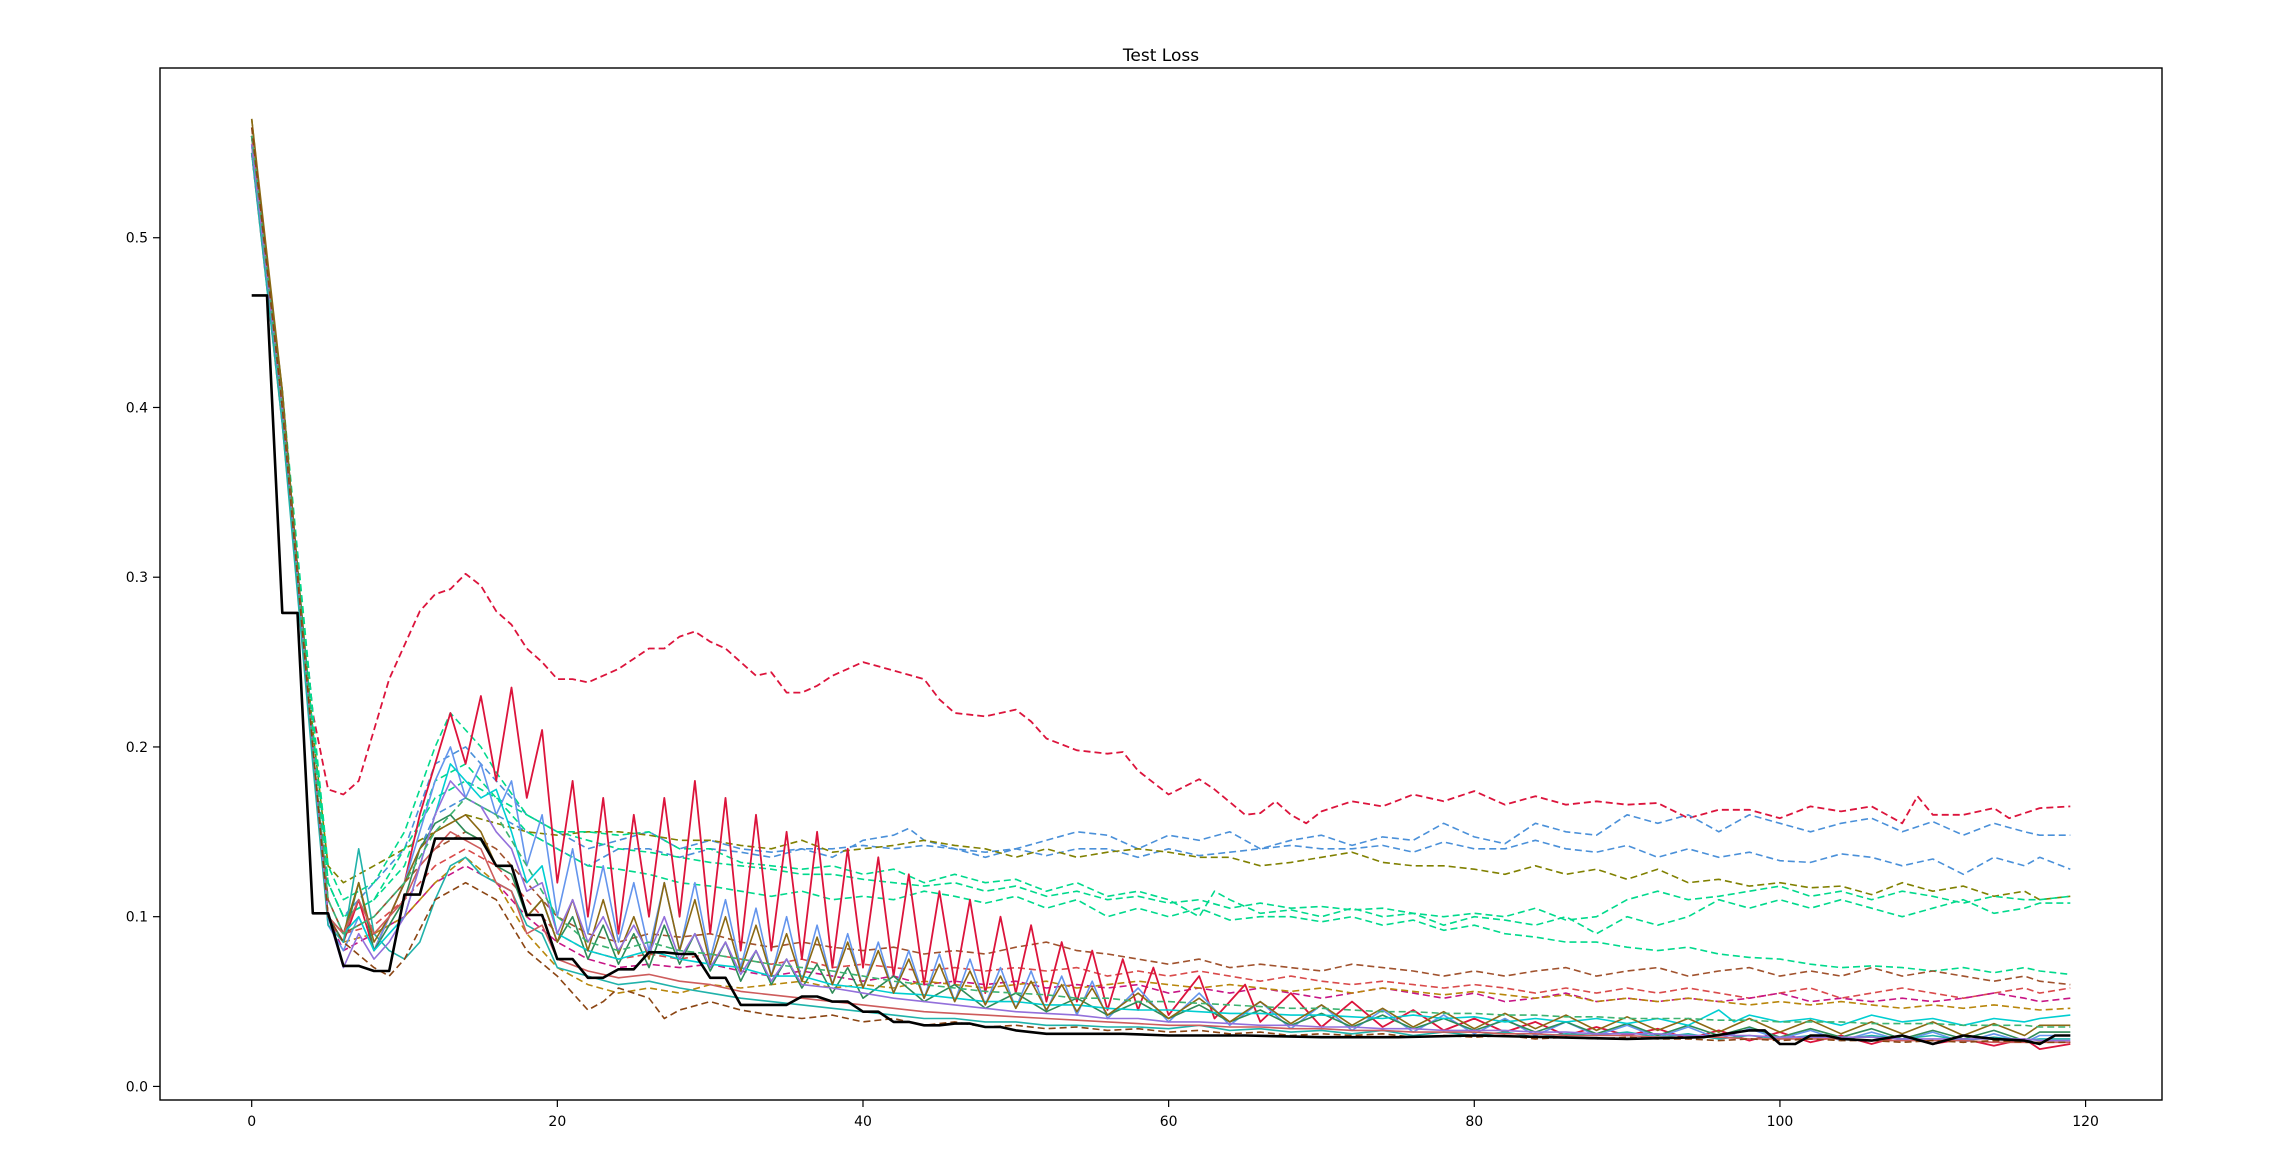  I want to click on x-tick-label: 40, so click(863, 1122).